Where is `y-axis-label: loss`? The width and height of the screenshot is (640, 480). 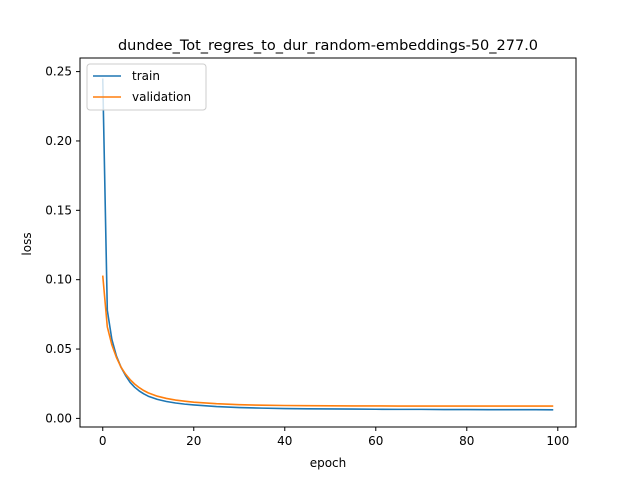 y-axis-label: loss is located at coordinates (27, 243).